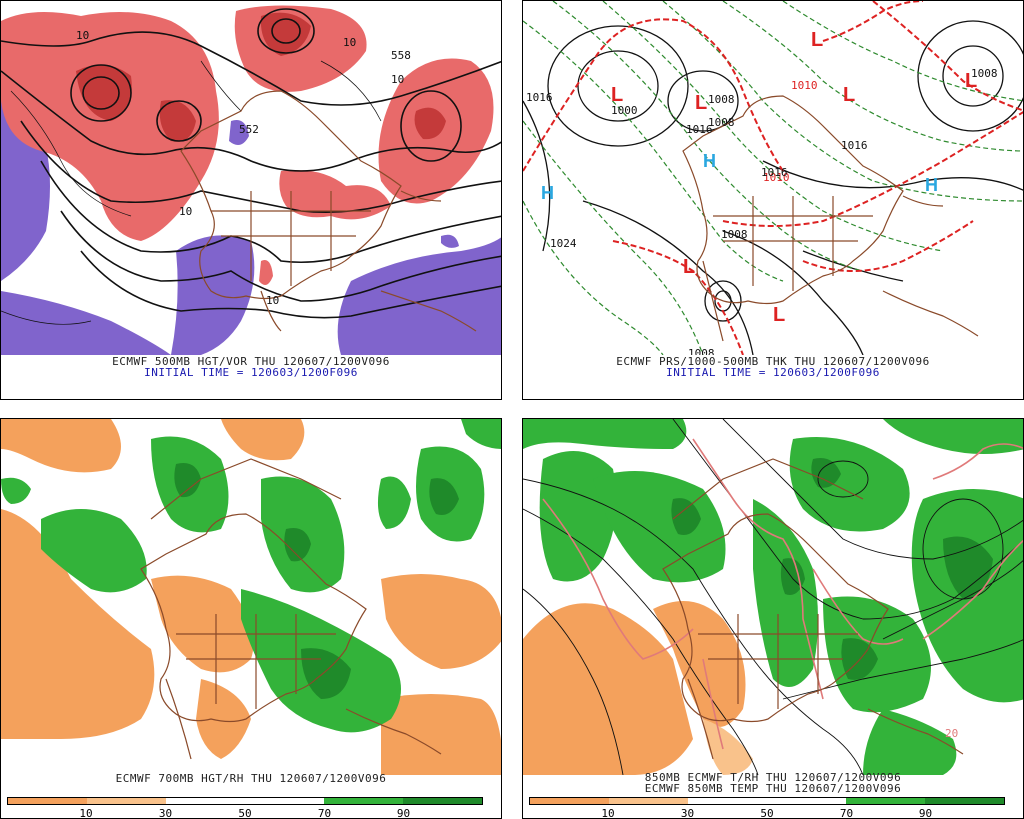 The height and width of the screenshot is (819, 1024). What do you see at coordinates (774, 172) in the screenshot?
I see `tr-label-12: 1016` at bounding box center [774, 172].